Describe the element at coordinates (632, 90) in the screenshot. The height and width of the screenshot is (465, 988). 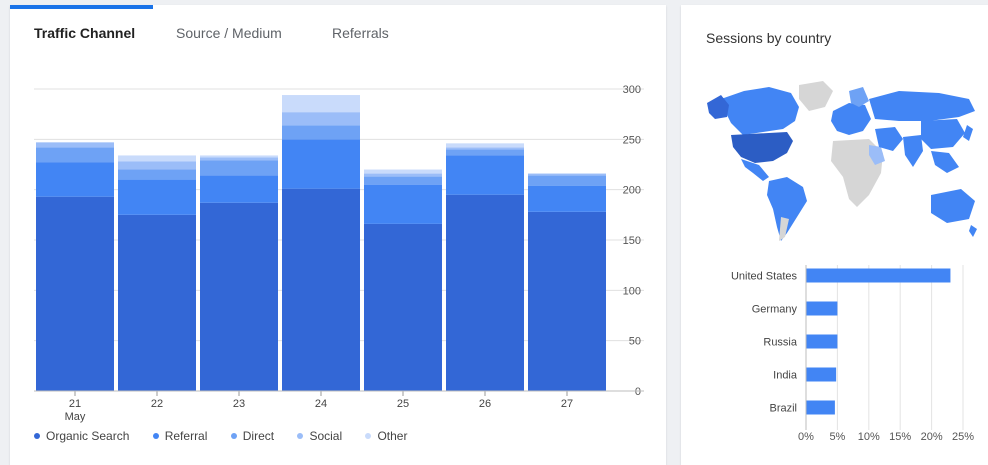
I see `y-tick-label: 300` at that location.